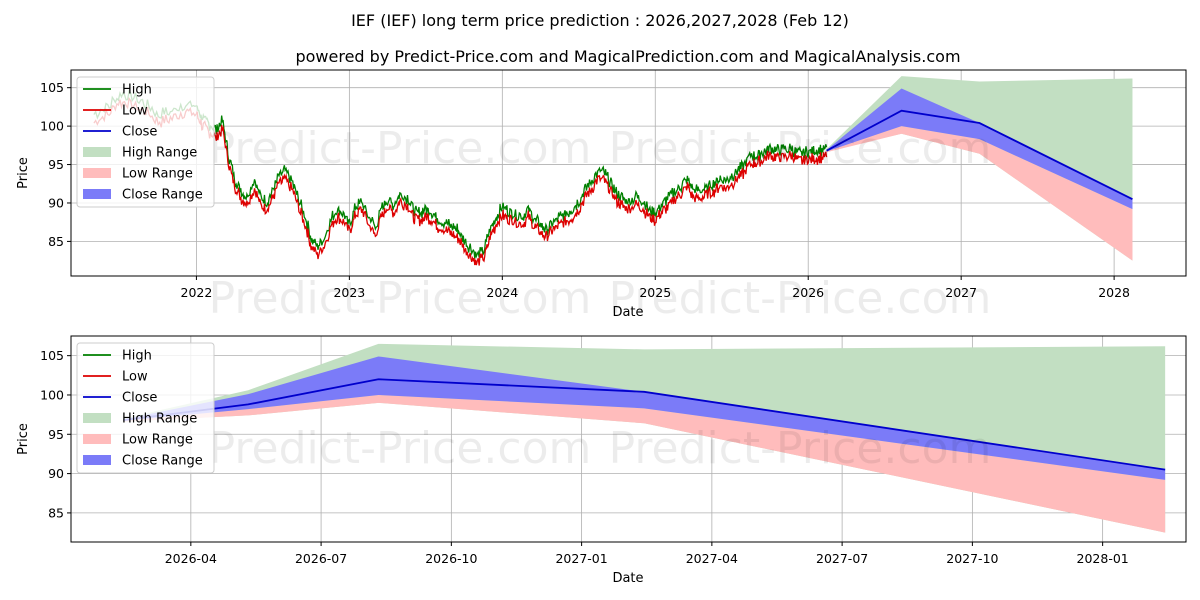  What do you see at coordinates (600, 448) in the screenshot?
I see `bottom-watermark: Predict-Price.com Predict-Price.com` at bounding box center [600, 448].